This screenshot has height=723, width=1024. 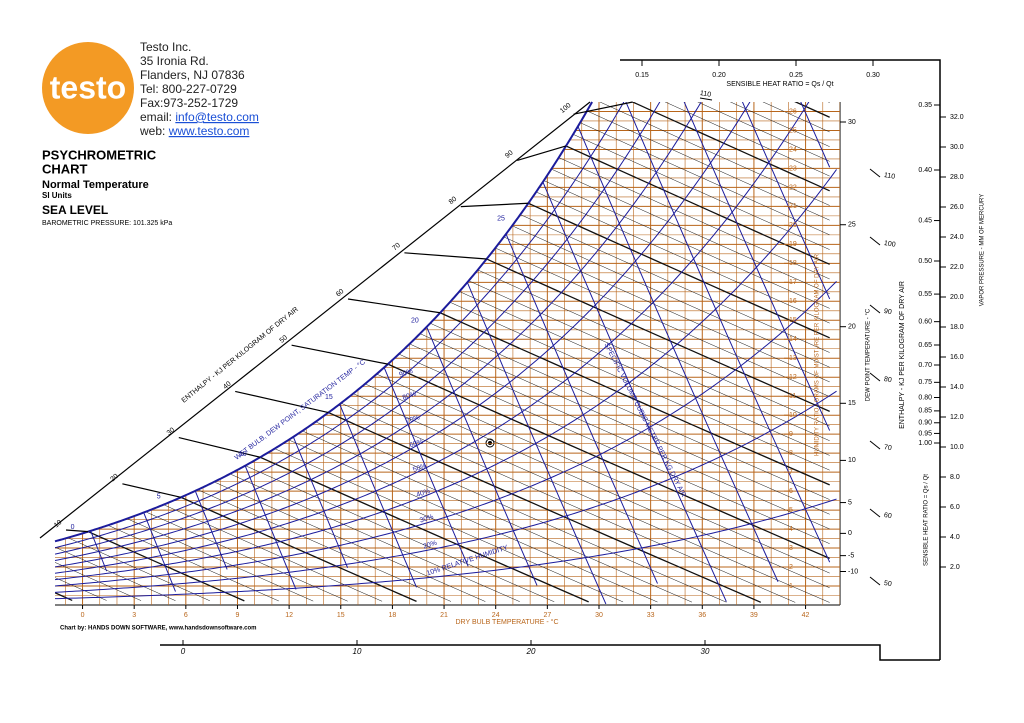 What do you see at coordinates (955, 477) in the screenshot?
I see `vapor-pressure-tick-label: 8.0` at bounding box center [955, 477].